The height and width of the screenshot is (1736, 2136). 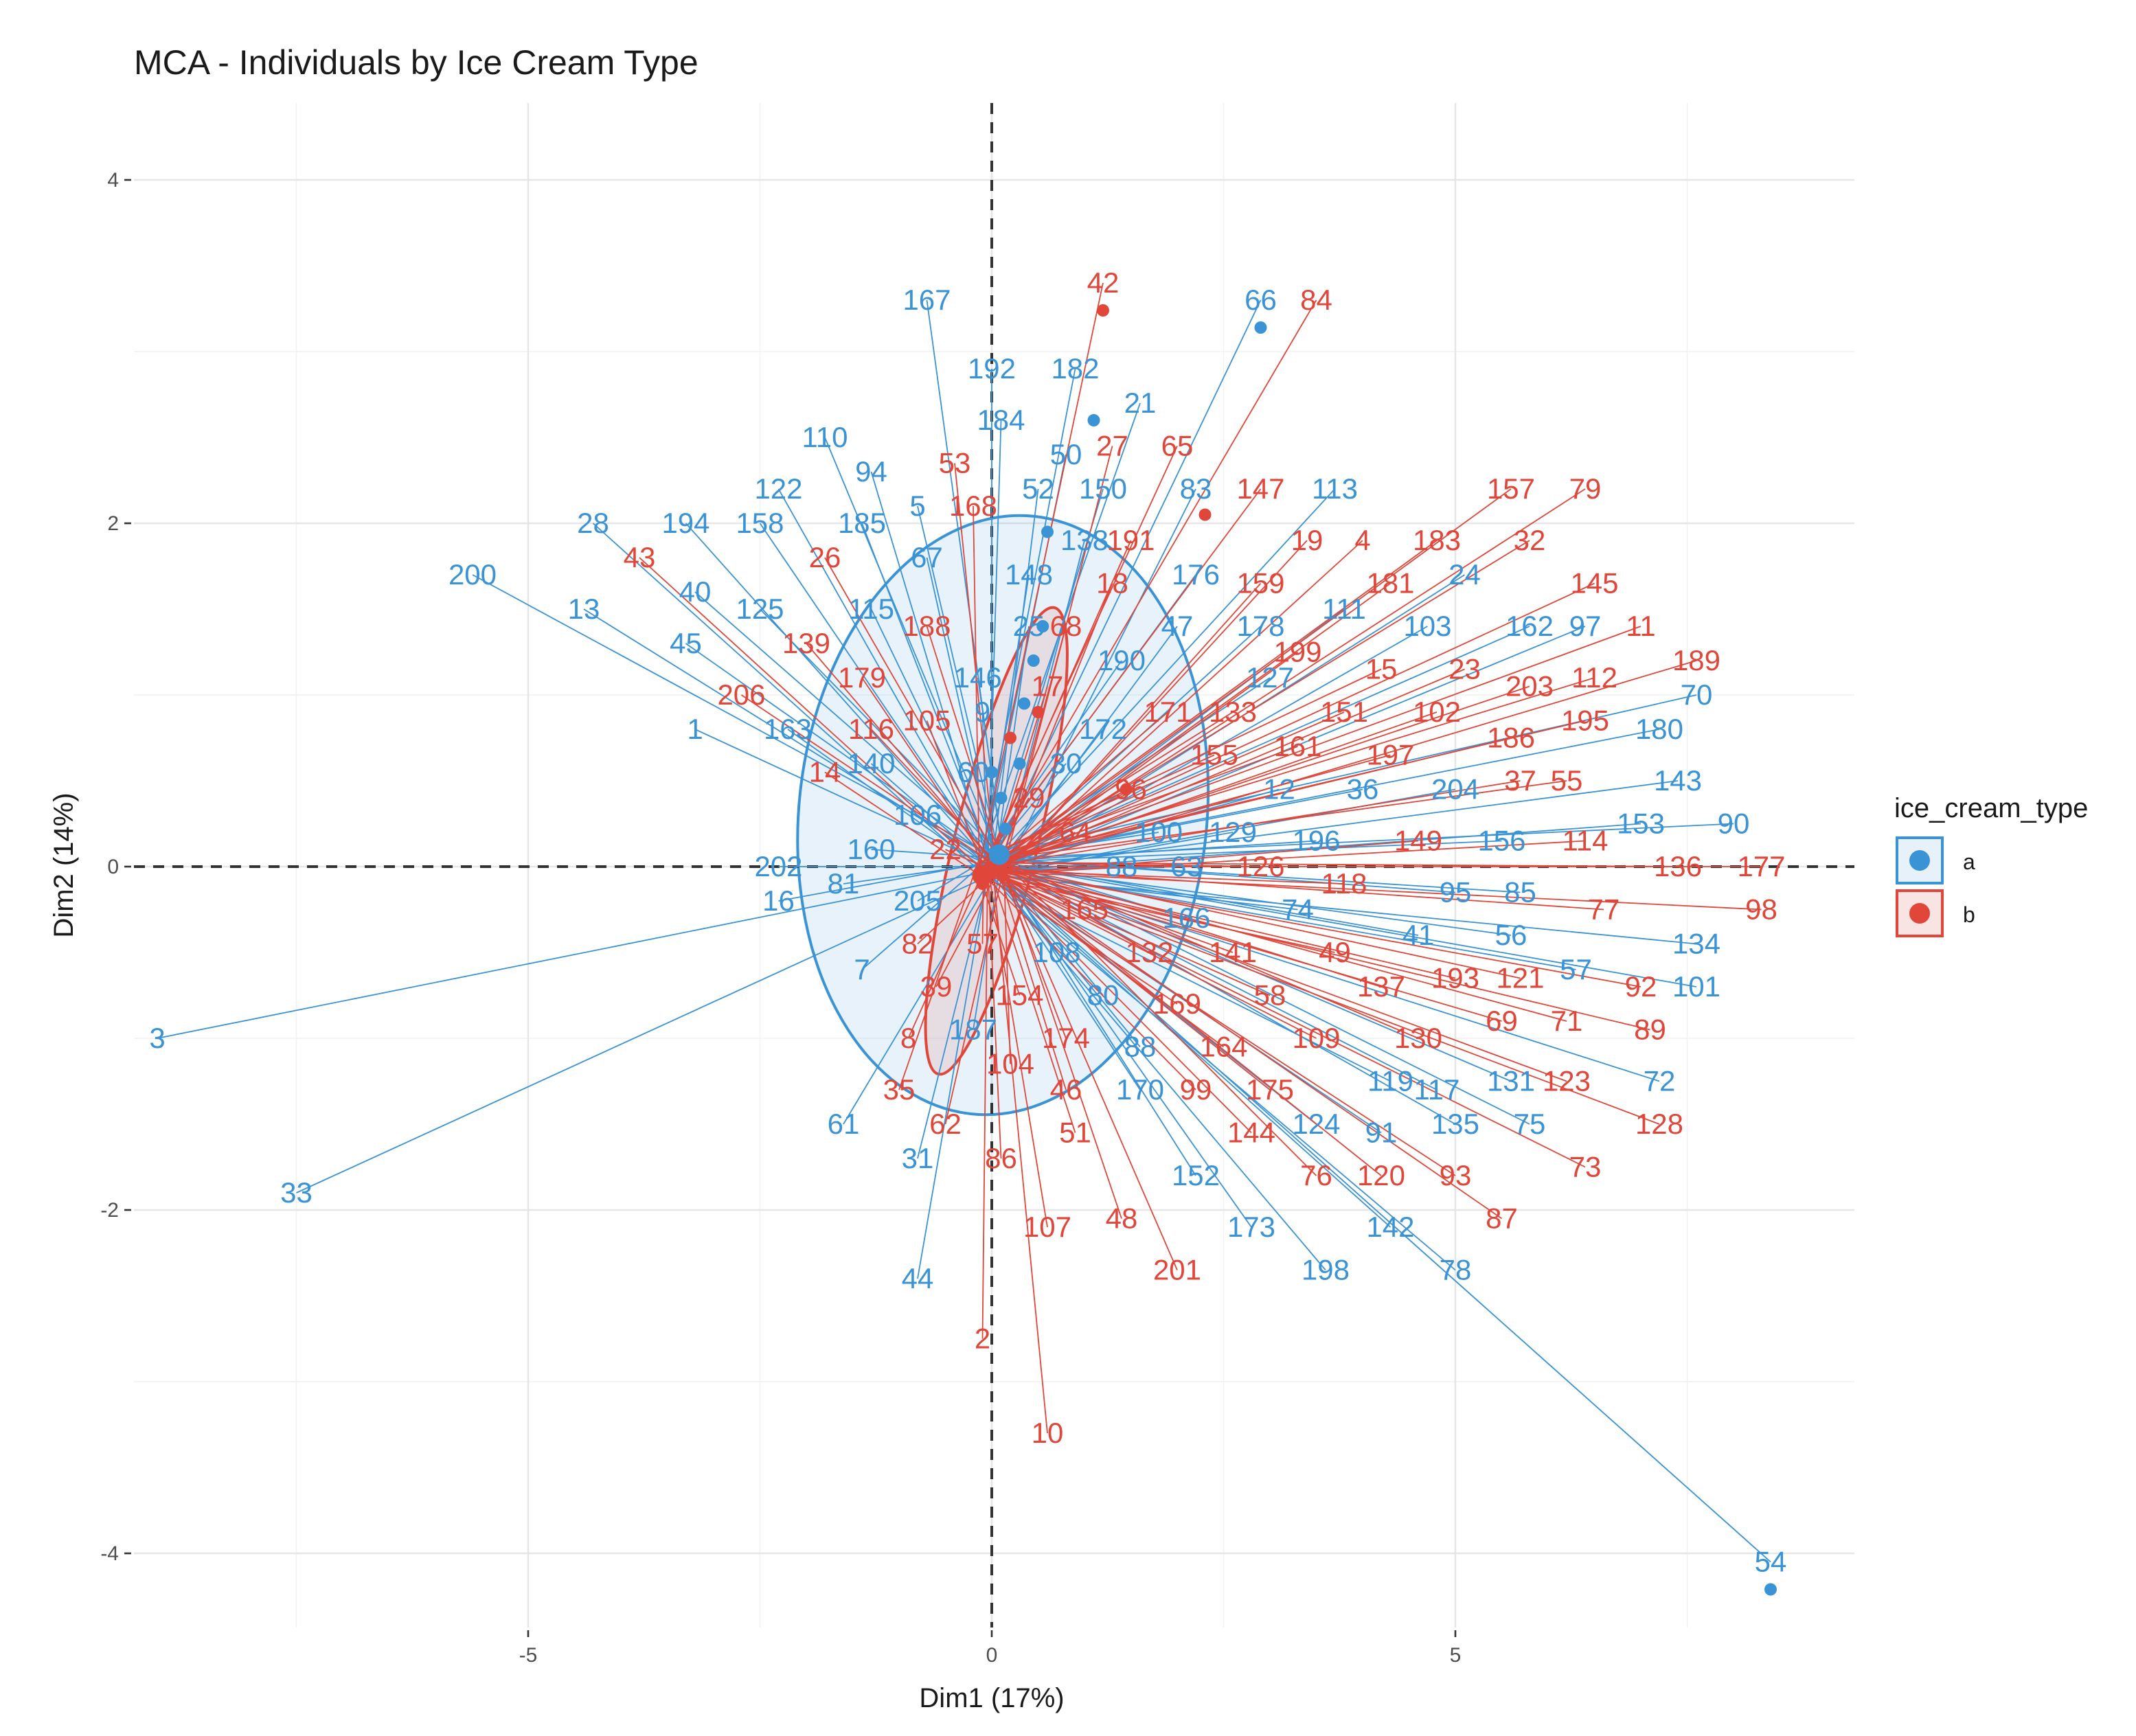 What do you see at coordinates (778, 488) in the screenshot?
I see `point-label: 122` at bounding box center [778, 488].